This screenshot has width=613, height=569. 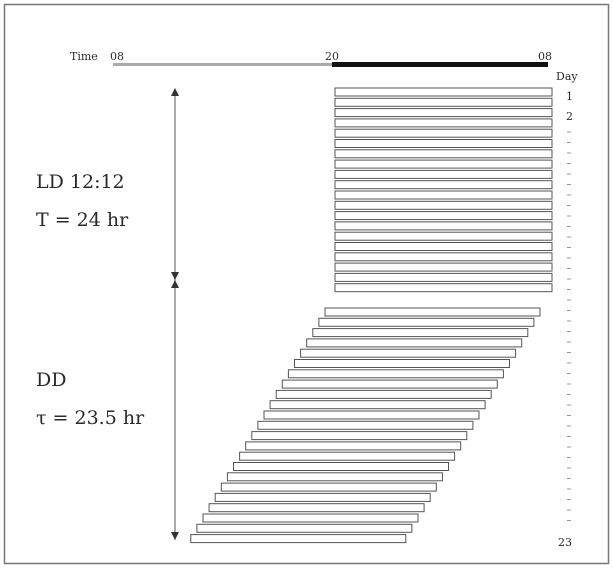 I want to click on day-tick-marks, so click(x=569, y=326).